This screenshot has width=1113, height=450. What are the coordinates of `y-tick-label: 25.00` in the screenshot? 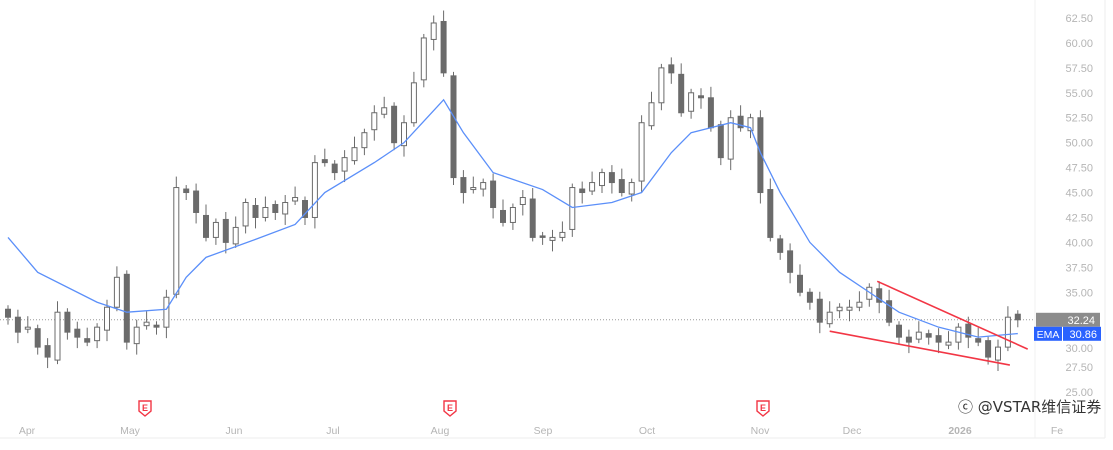 It's located at (1079, 393).